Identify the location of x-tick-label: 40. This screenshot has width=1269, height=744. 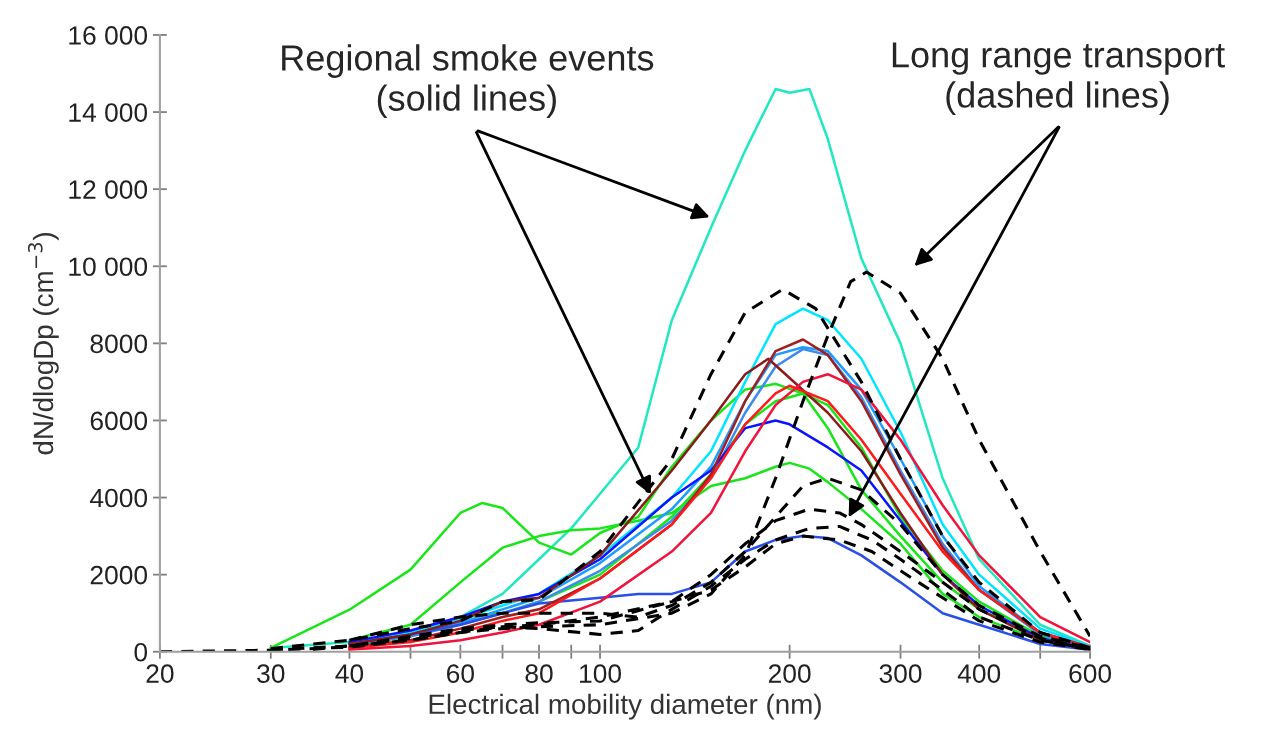
(349, 673).